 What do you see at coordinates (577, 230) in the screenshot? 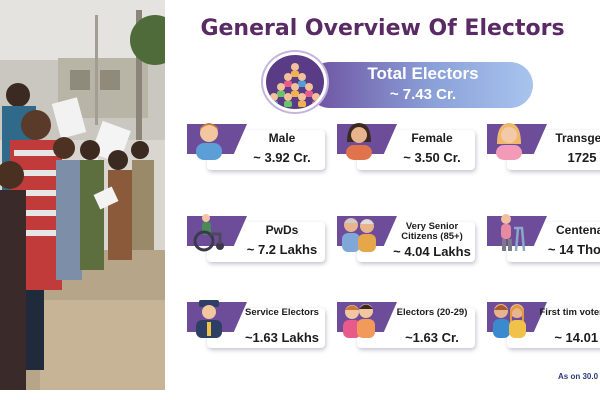
I see `card-label: Centenar` at bounding box center [577, 230].